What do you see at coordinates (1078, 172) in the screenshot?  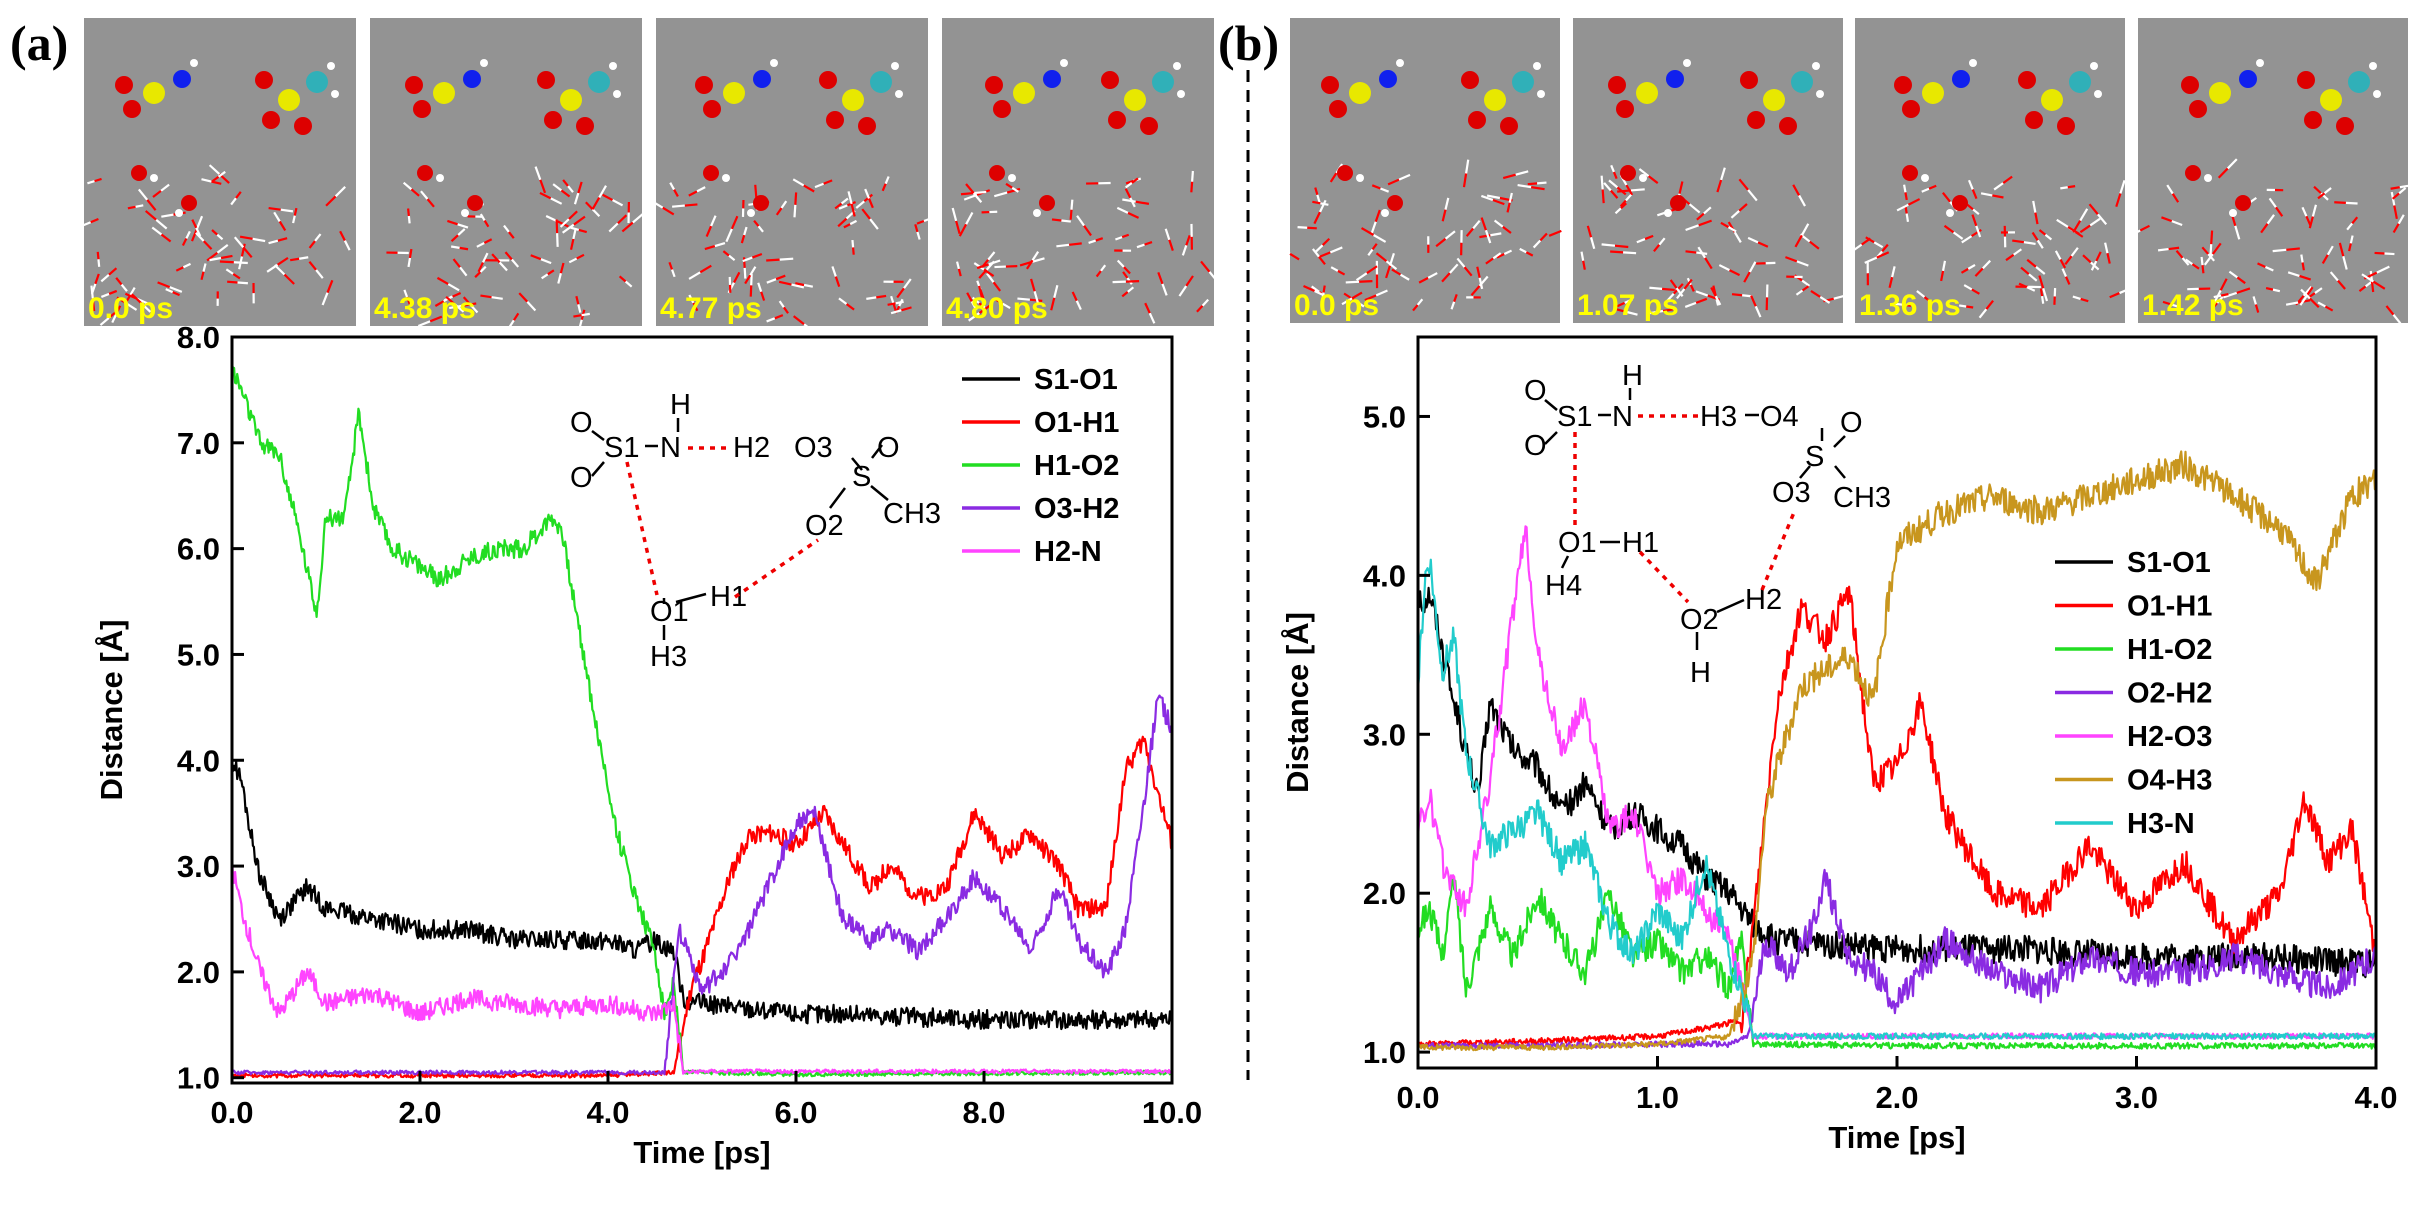 I see `snapshot-frame` at bounding box center [1078, 172].